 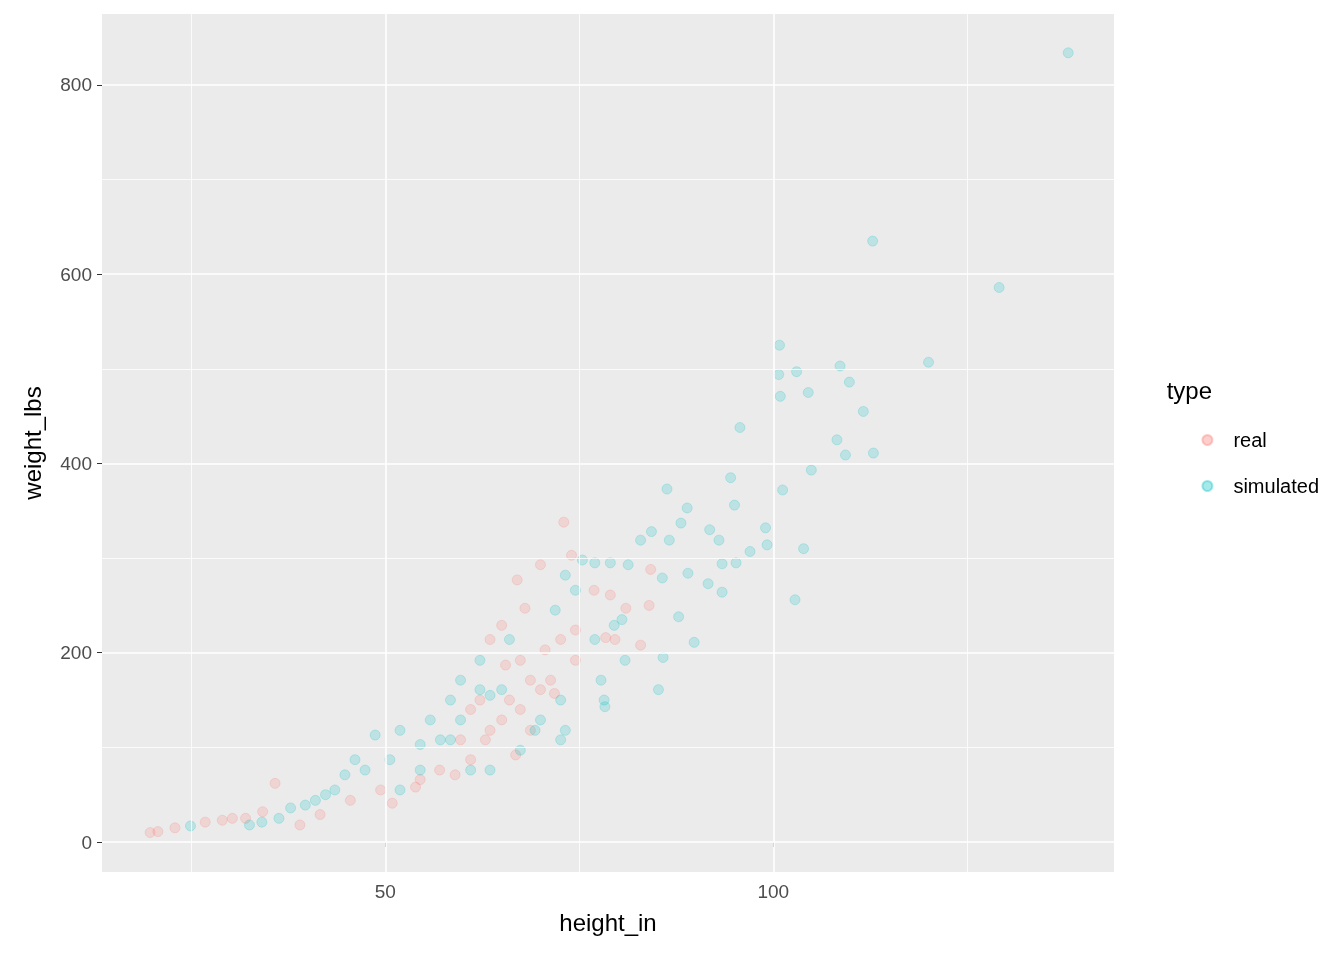 I want to click on y-tick-label: 0, so click(x=86, y=842).